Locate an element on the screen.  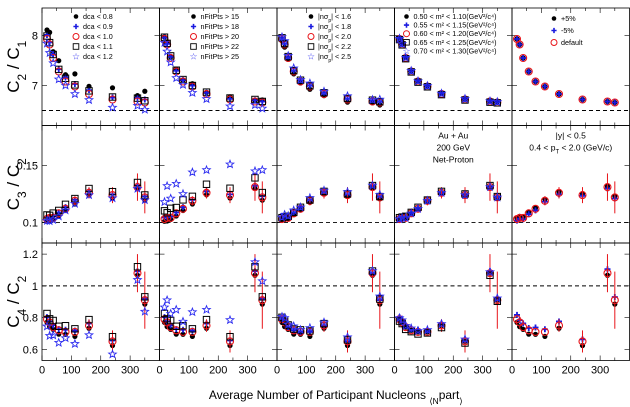
y-tick-label: 0.8 is located at coordinates (30, 319).